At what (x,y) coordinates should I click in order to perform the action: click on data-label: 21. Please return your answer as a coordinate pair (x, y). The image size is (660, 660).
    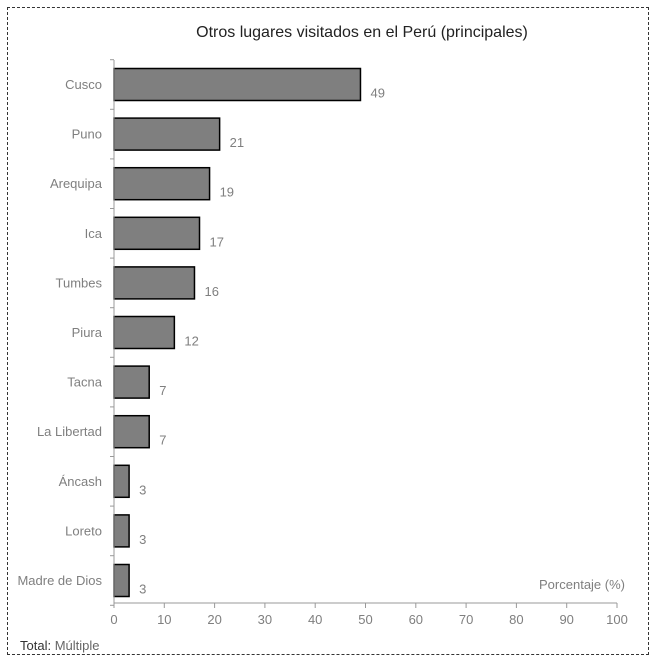
    Looking at the image, I should click on (237, 142).